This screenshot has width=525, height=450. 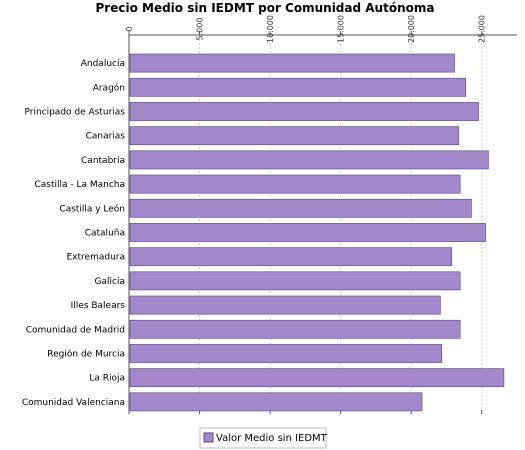 I want to click on legend-box, so click(x=263, y=438).